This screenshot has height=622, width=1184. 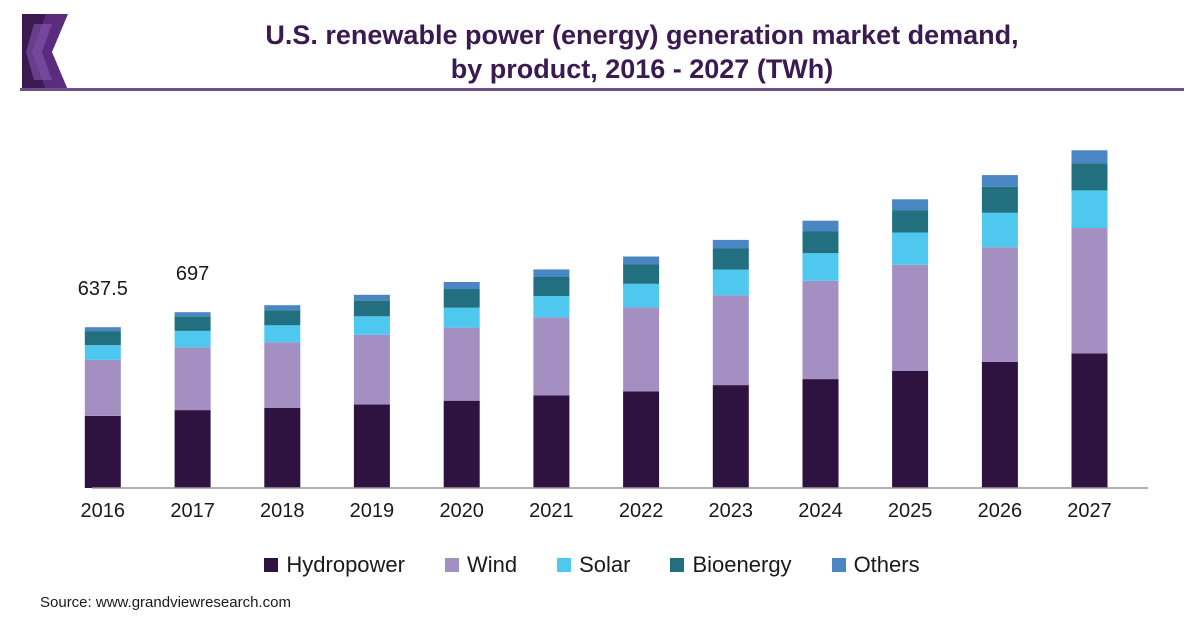 What do you see at coordinates (677, 565) in the screenshot?
I see `legend-swatch-bioenergy` at bounding box center [677, 565].